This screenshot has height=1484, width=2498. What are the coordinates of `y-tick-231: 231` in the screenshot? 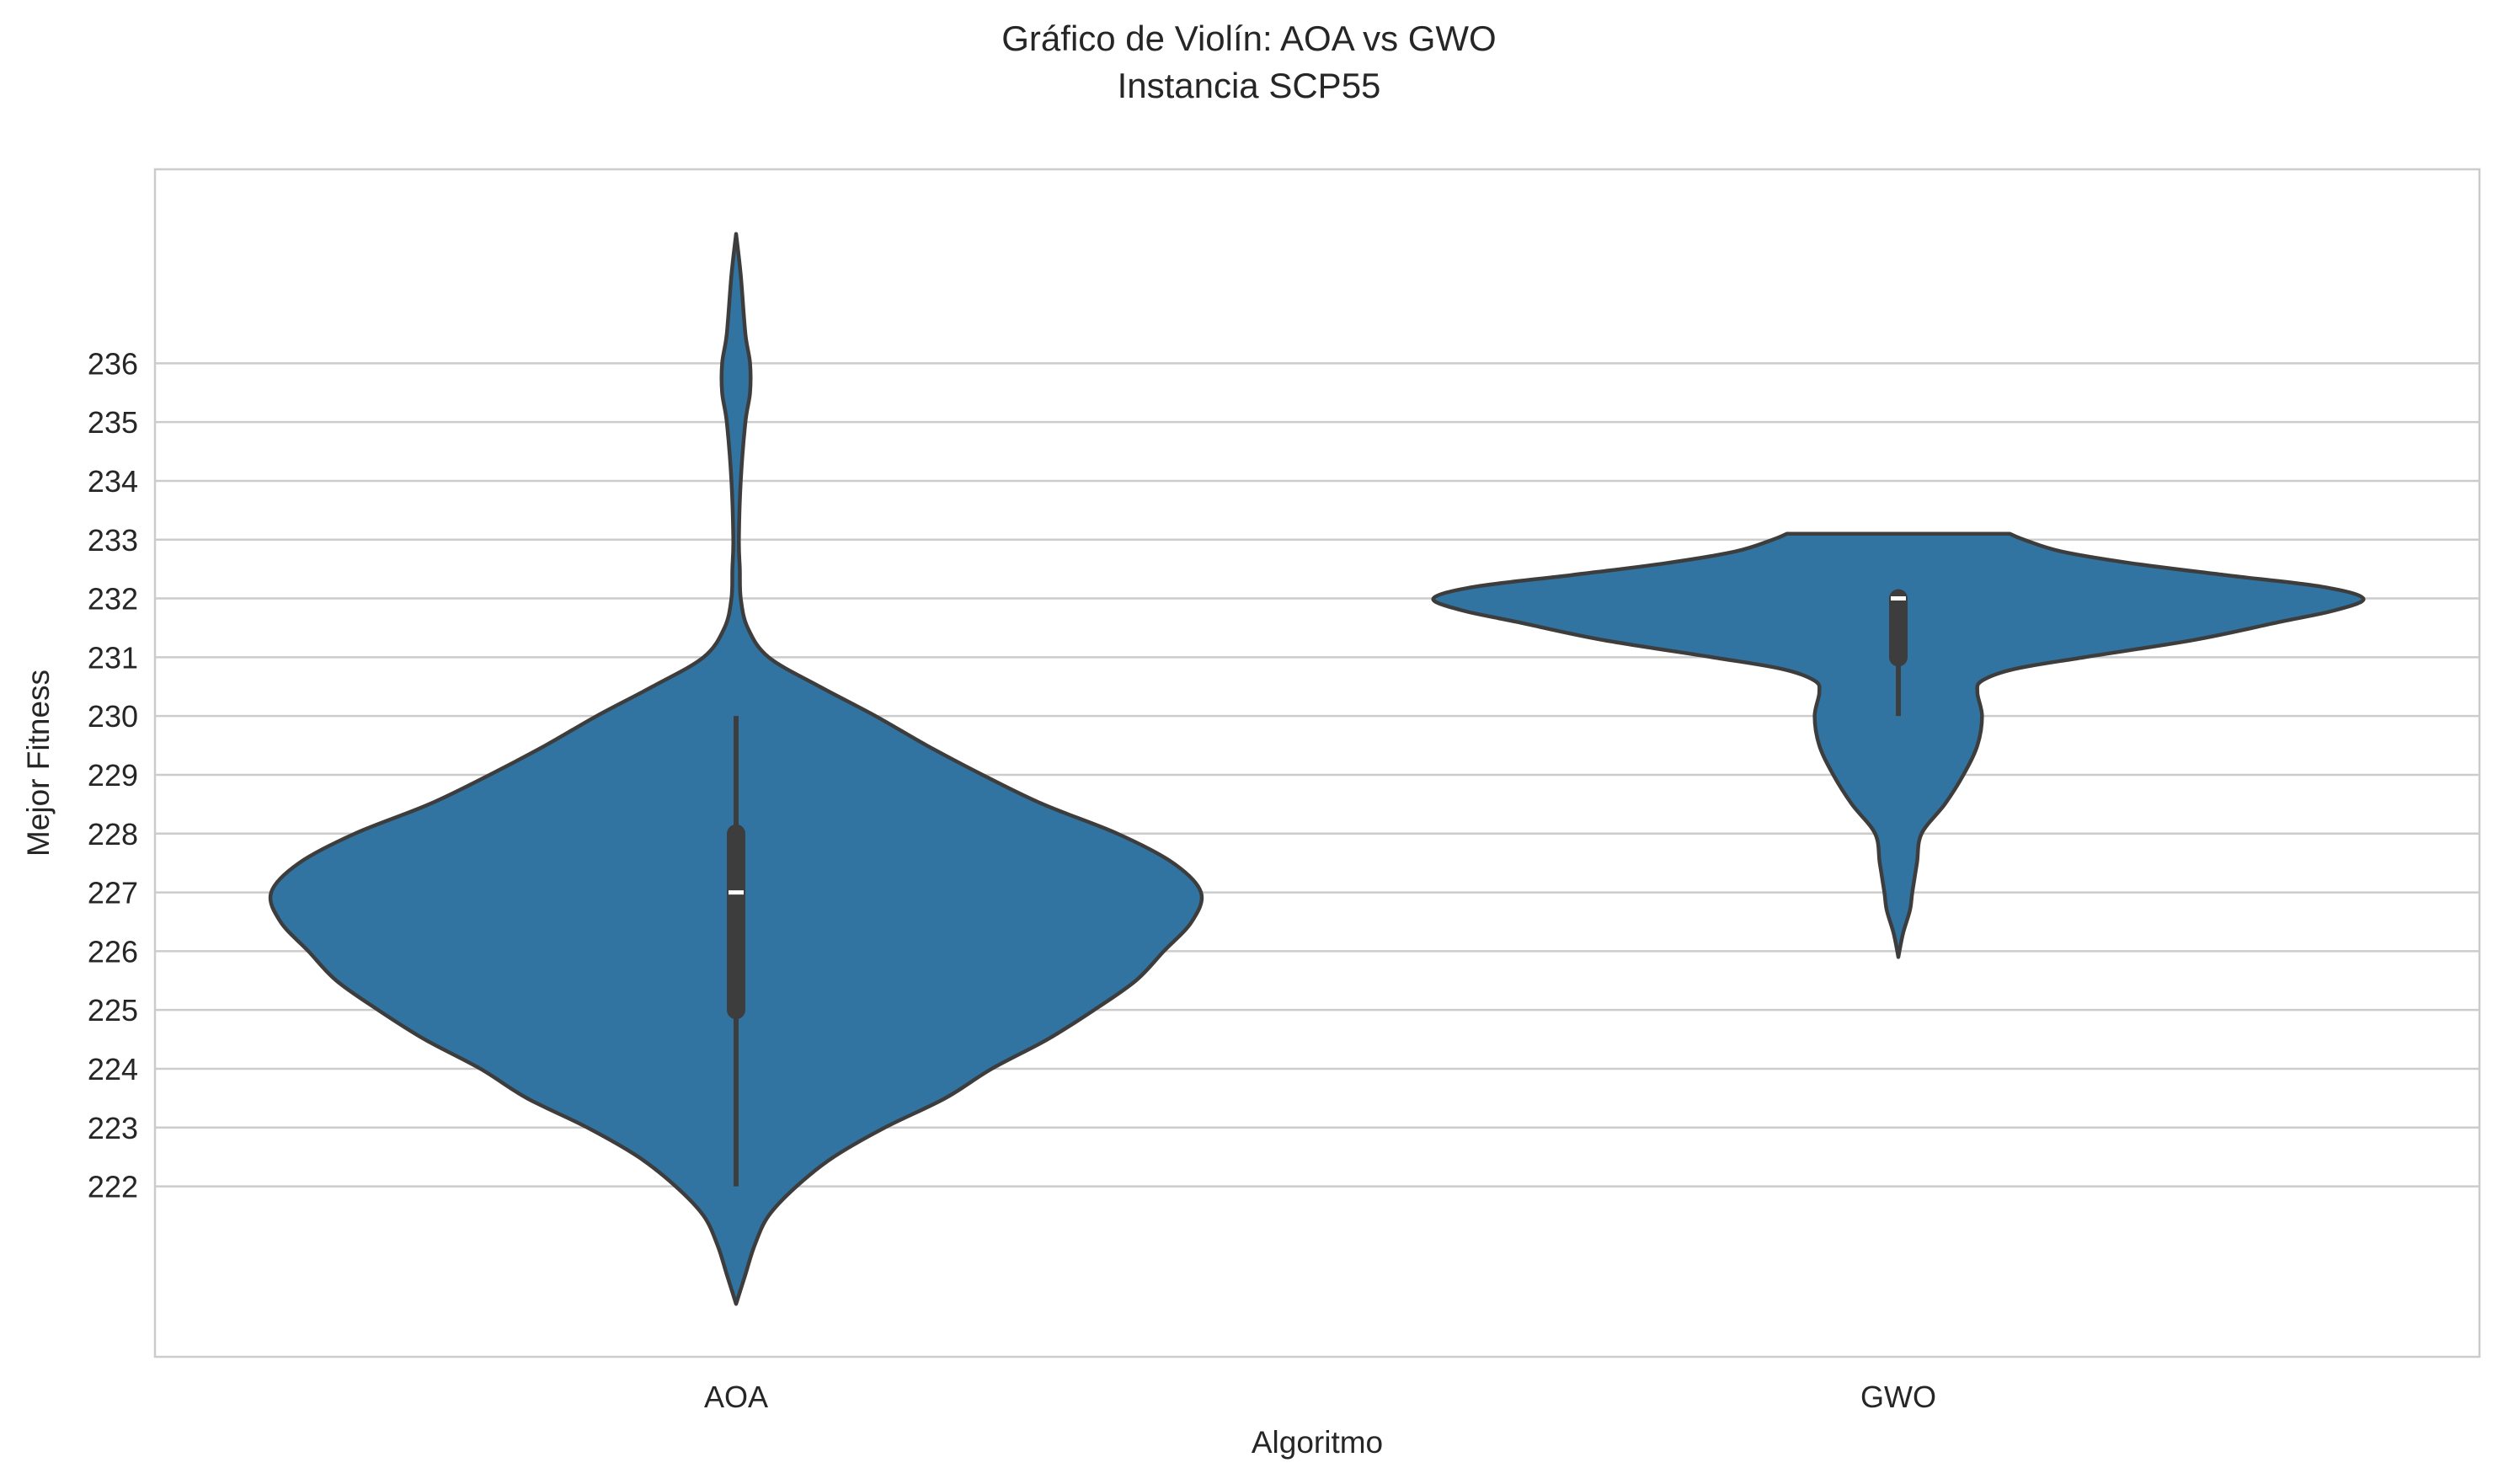 It's located at (113, 658).